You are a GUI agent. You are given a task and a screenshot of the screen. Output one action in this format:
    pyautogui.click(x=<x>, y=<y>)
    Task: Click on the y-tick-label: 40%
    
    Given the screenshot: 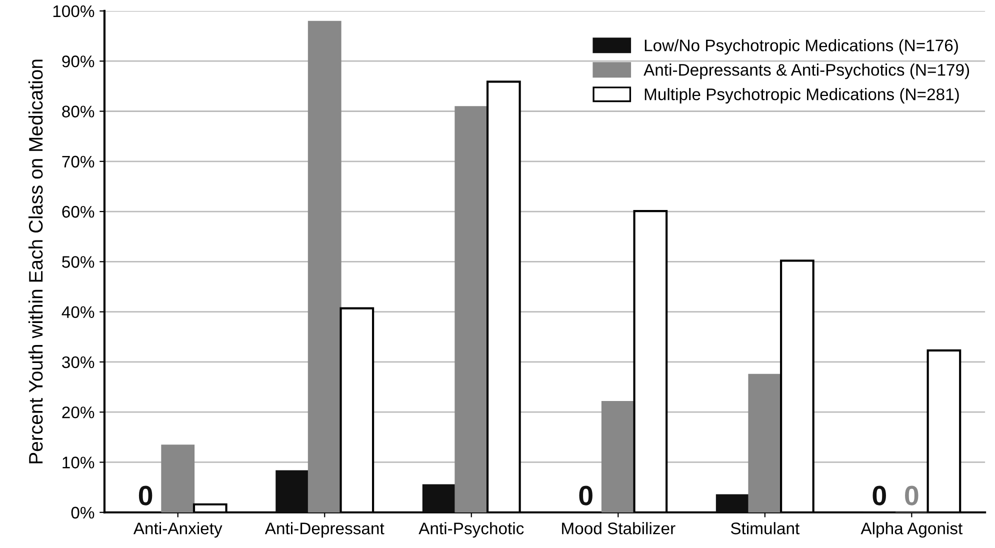 What is the action you would take?
    pyautogui.click(x=78, y=312)
    